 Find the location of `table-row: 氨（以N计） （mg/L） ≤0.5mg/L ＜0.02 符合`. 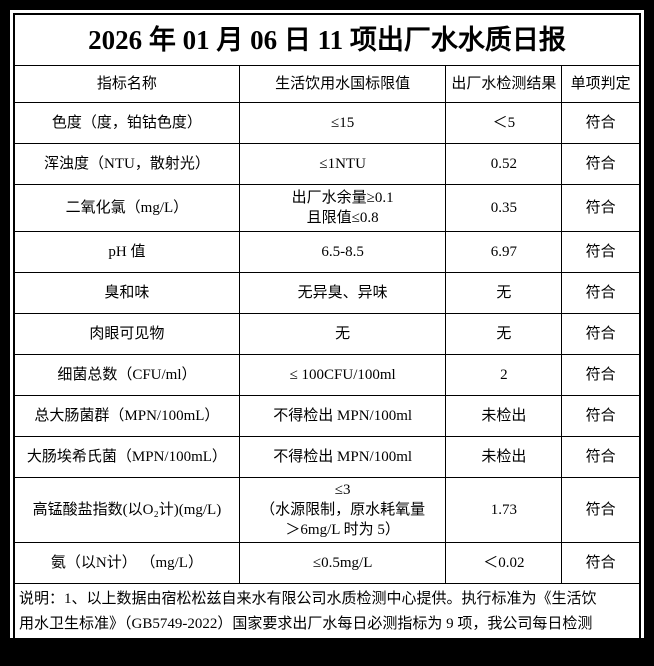

table-row: 氨（以N计） （mg/L） ≤0.5mg/L ＜0.02 符合 is located at coordinates (327, 563).